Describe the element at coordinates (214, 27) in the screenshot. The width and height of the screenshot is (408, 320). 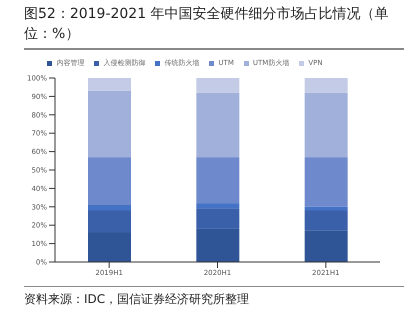
I see `chart-title: 图52：2019-2021 年中国安全硬件细分市场占比情况（单位：%）` at that location.